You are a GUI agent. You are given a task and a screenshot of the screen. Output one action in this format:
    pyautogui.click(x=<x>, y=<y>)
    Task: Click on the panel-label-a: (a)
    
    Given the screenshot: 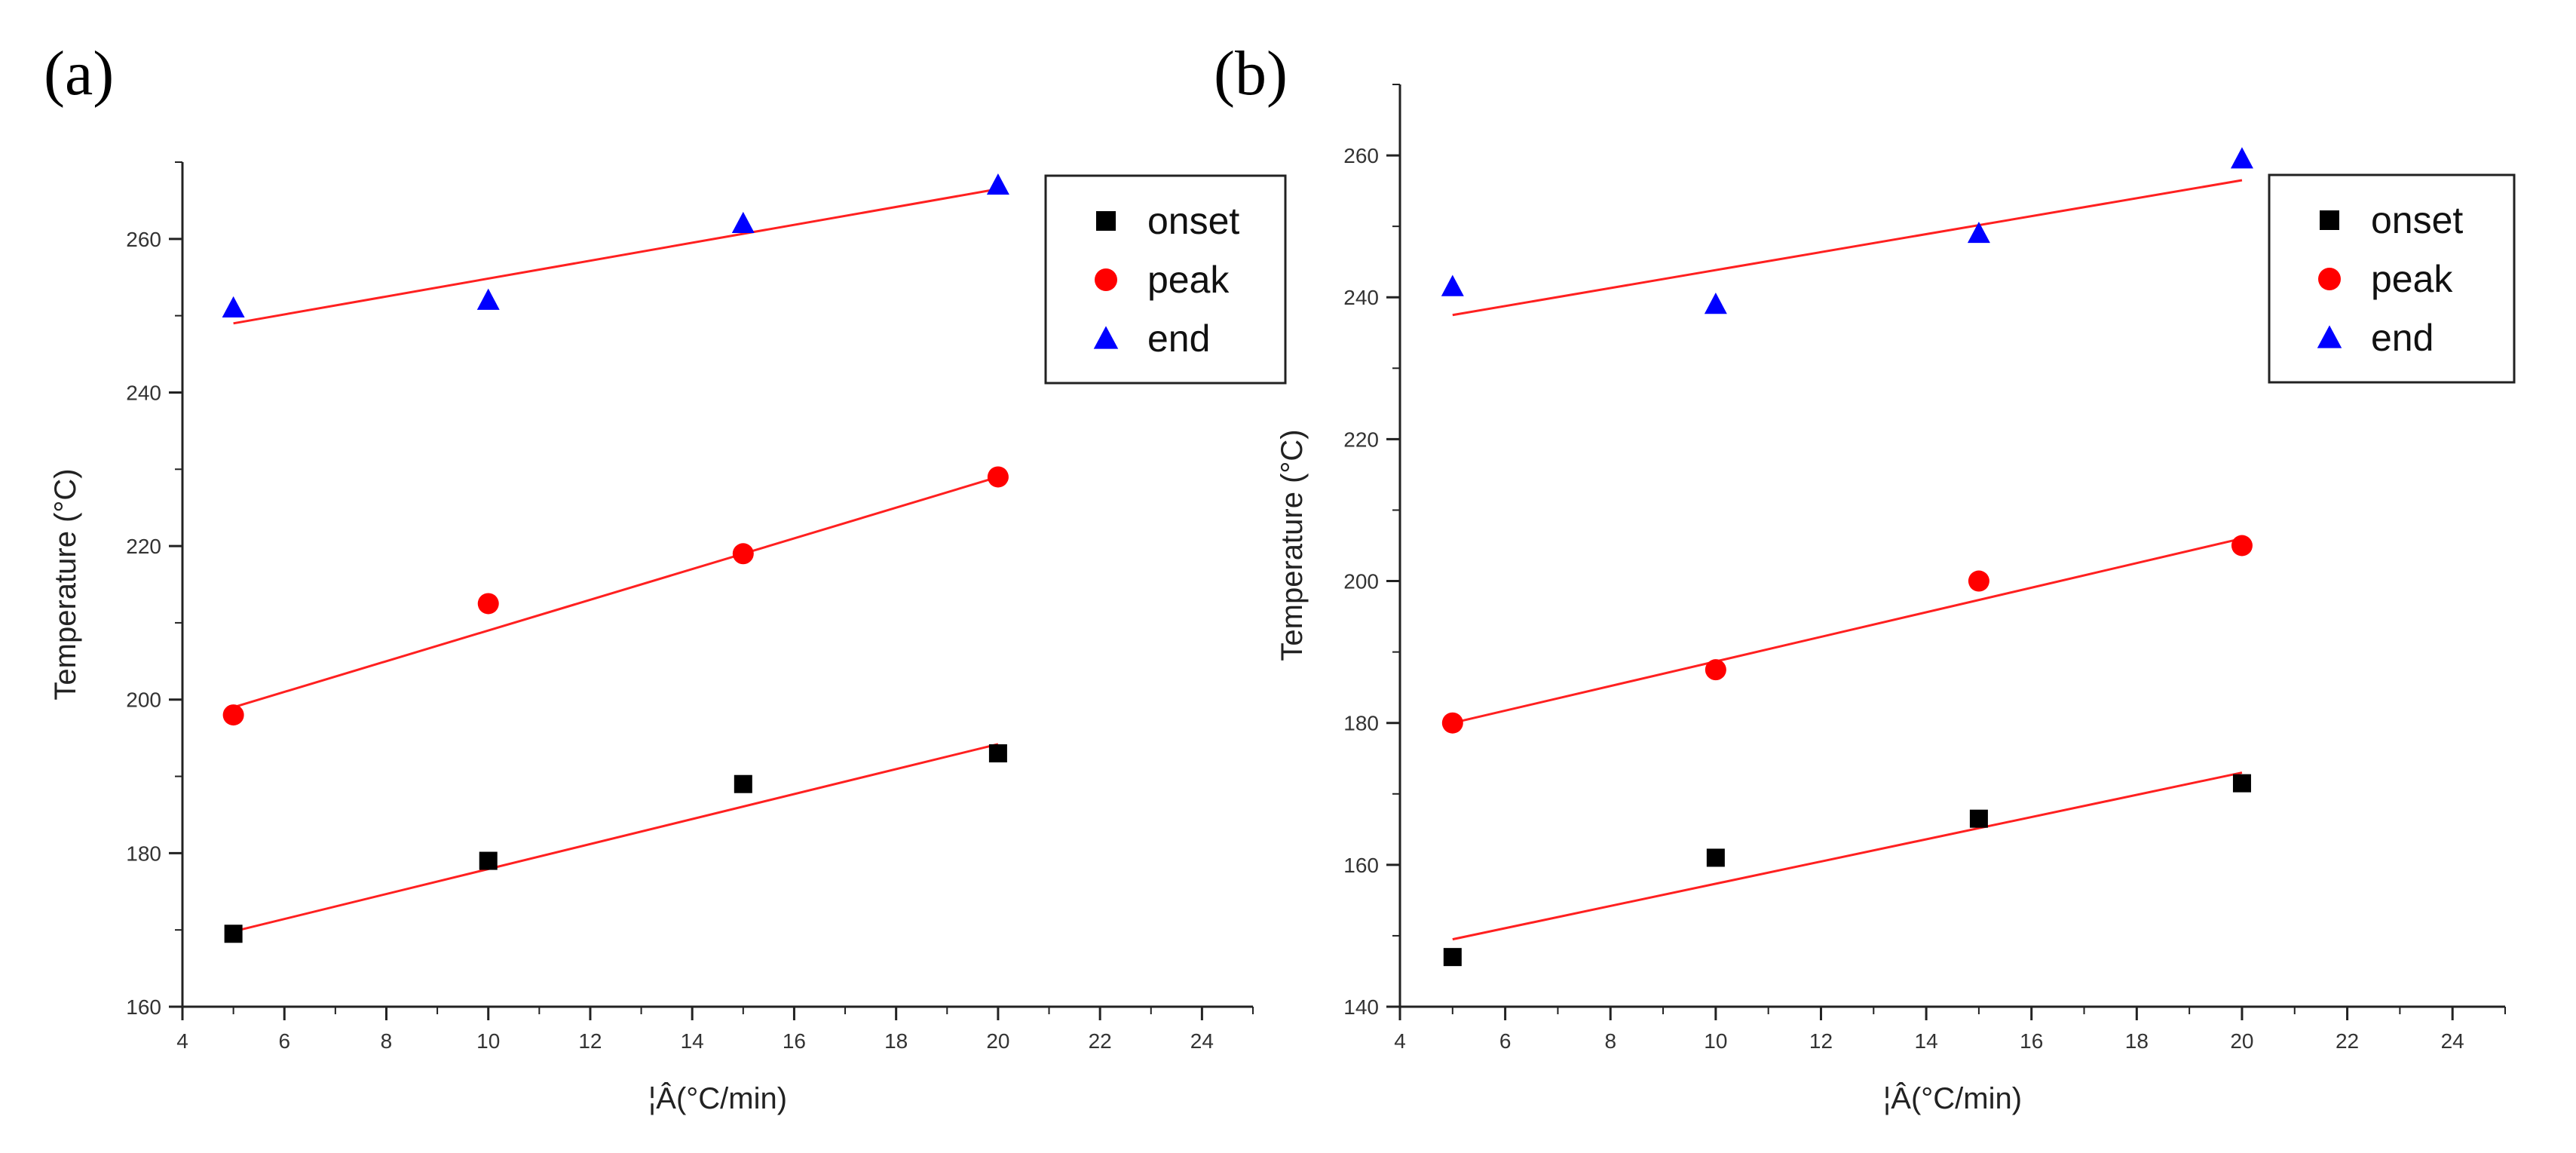 What is the action you would take?
    pyautogui.click(x=79, y=73)
    